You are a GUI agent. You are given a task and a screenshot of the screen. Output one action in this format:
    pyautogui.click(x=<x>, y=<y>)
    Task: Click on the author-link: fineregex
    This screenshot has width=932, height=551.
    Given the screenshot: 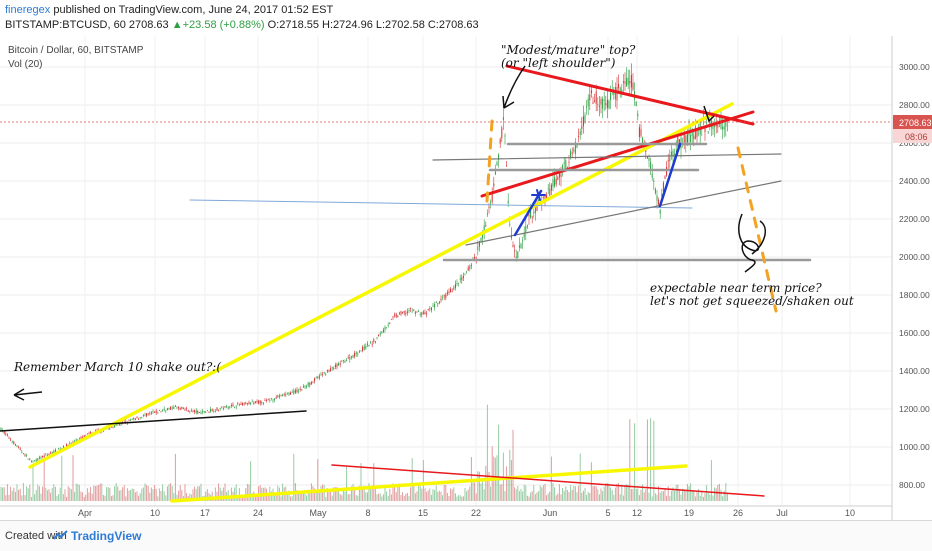 What is the action you would take?
    pyautogui.click(x=28, y=10)
    